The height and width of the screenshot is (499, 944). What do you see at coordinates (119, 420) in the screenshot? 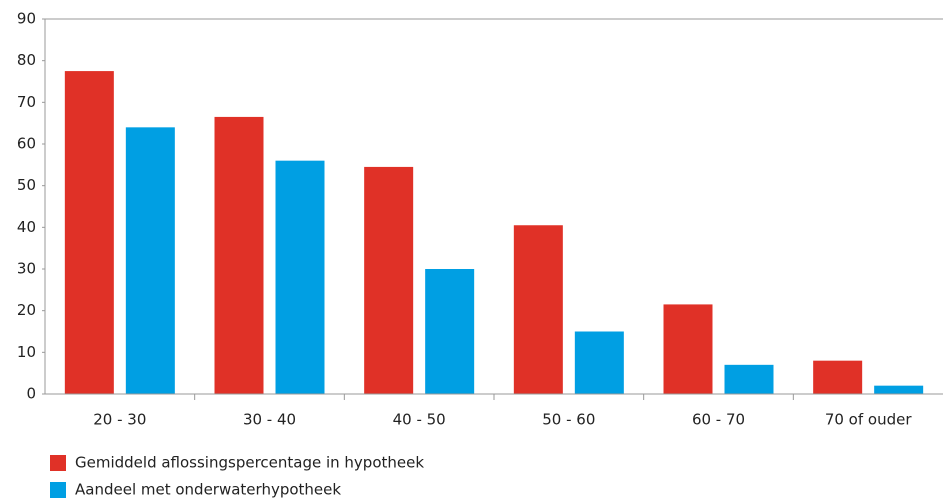
I see `x-tick-label: 20 - 30` at bounding box center [119, 420].